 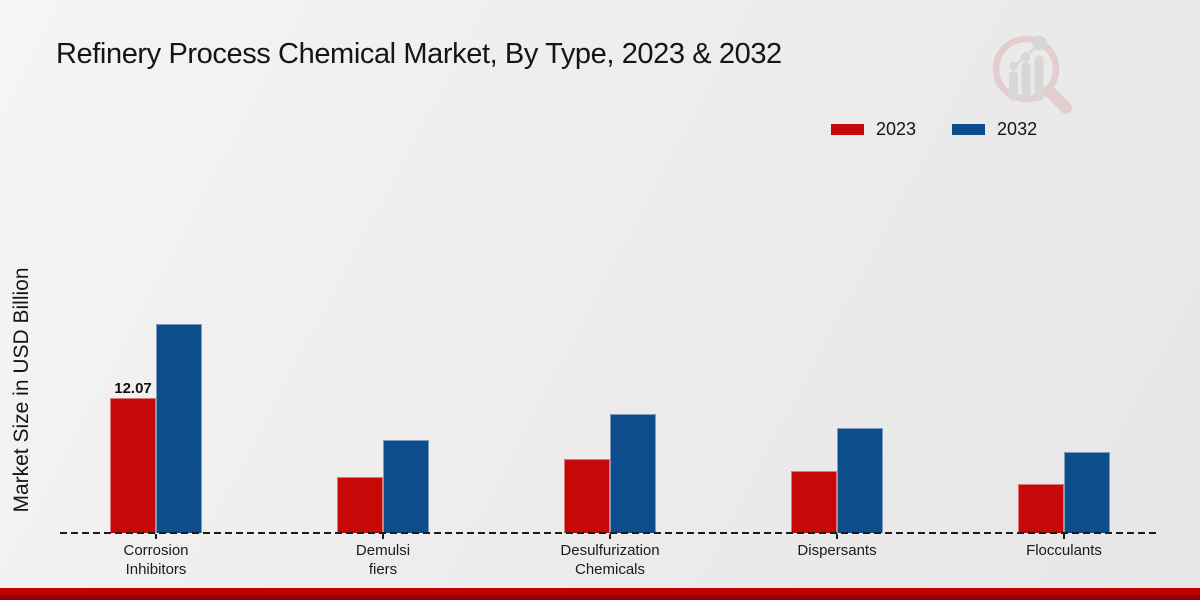 What do you see at coordinates (383, 560) in the screenshot?
I see `category-label: Demulsi fiers` at bounding box center [383, 560].